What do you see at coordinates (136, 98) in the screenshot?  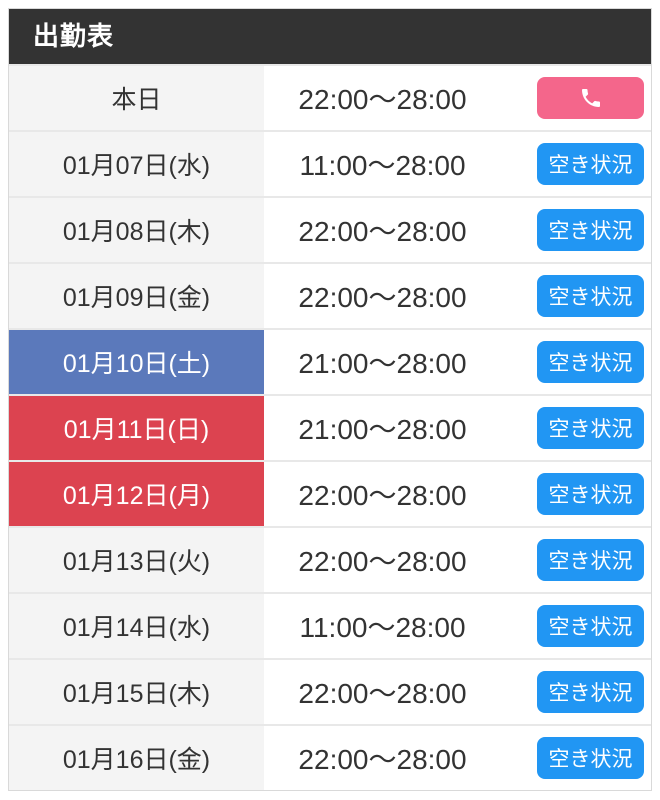 I see `date-cell: 本日` at bounding box center [136, 98].